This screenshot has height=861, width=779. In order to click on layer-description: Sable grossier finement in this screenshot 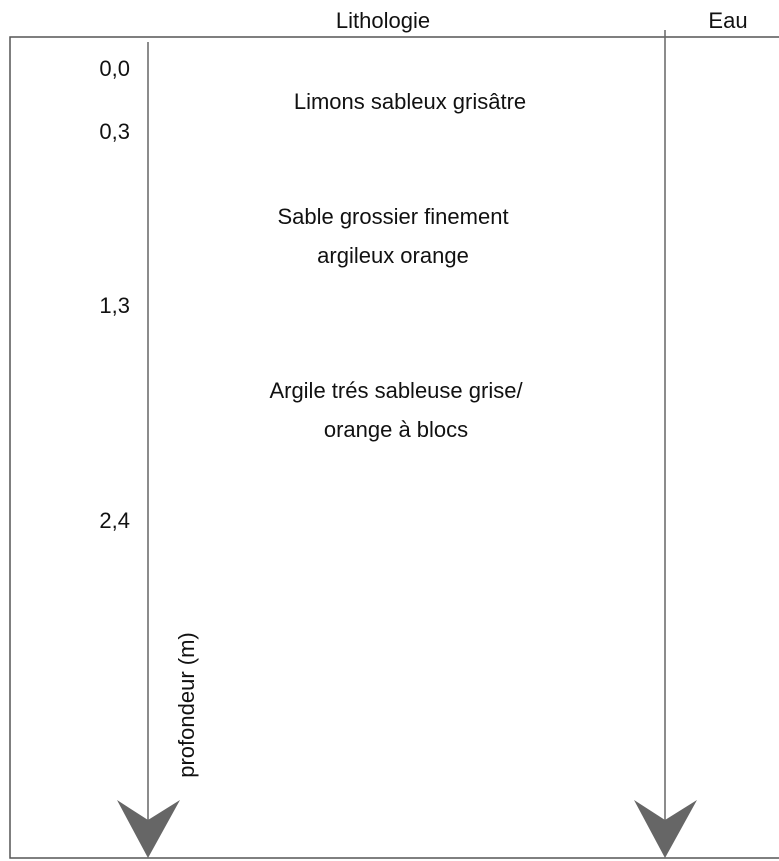, I will do `click(392, 216)`.